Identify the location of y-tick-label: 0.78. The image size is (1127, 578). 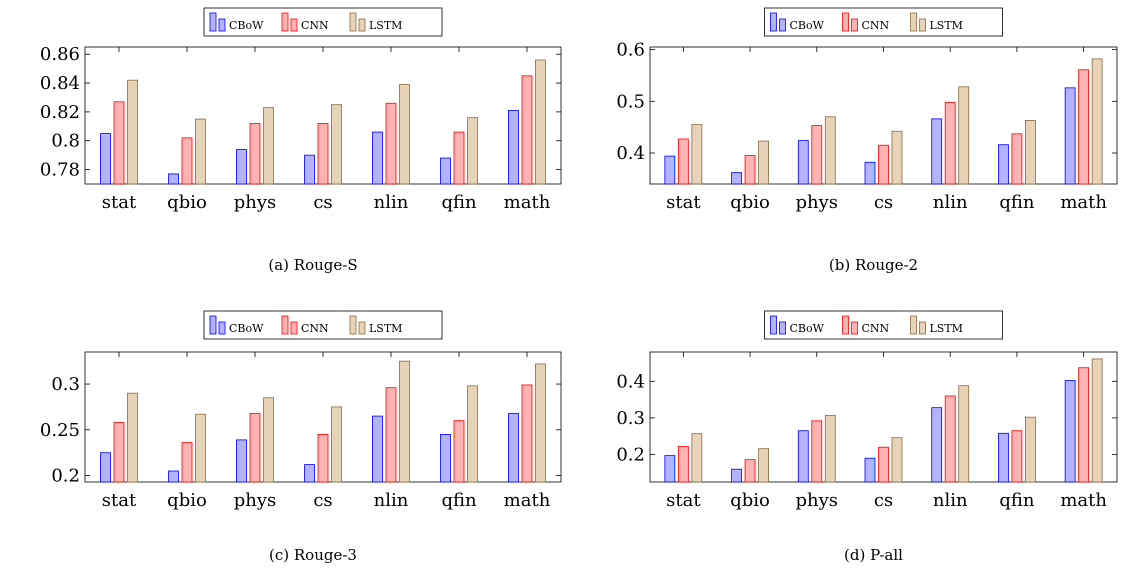
(60, 170).